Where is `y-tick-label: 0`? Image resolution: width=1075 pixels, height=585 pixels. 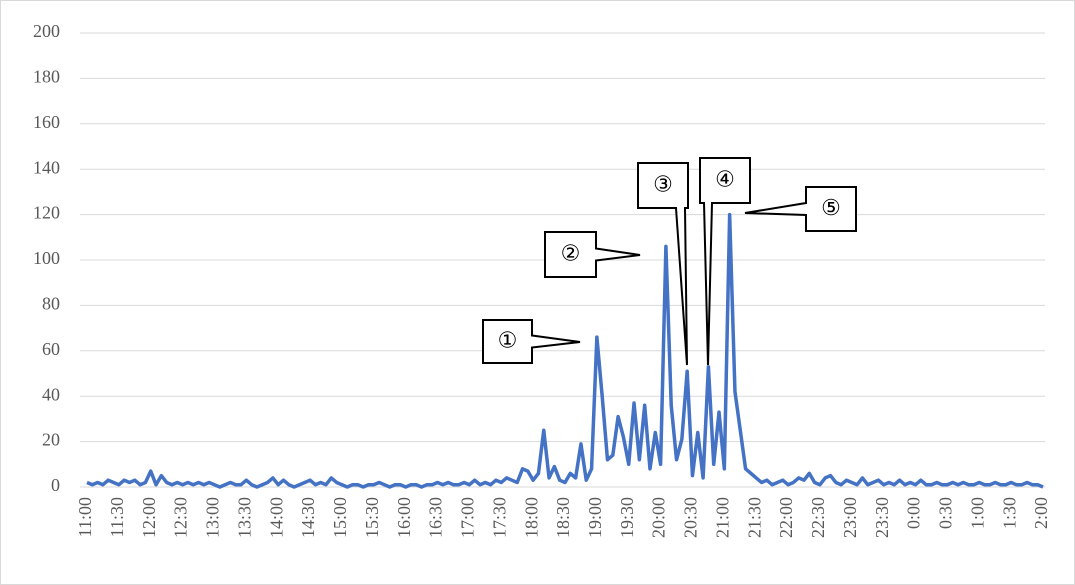 y-tick-label: 0 is located at coordinates (55, 485).